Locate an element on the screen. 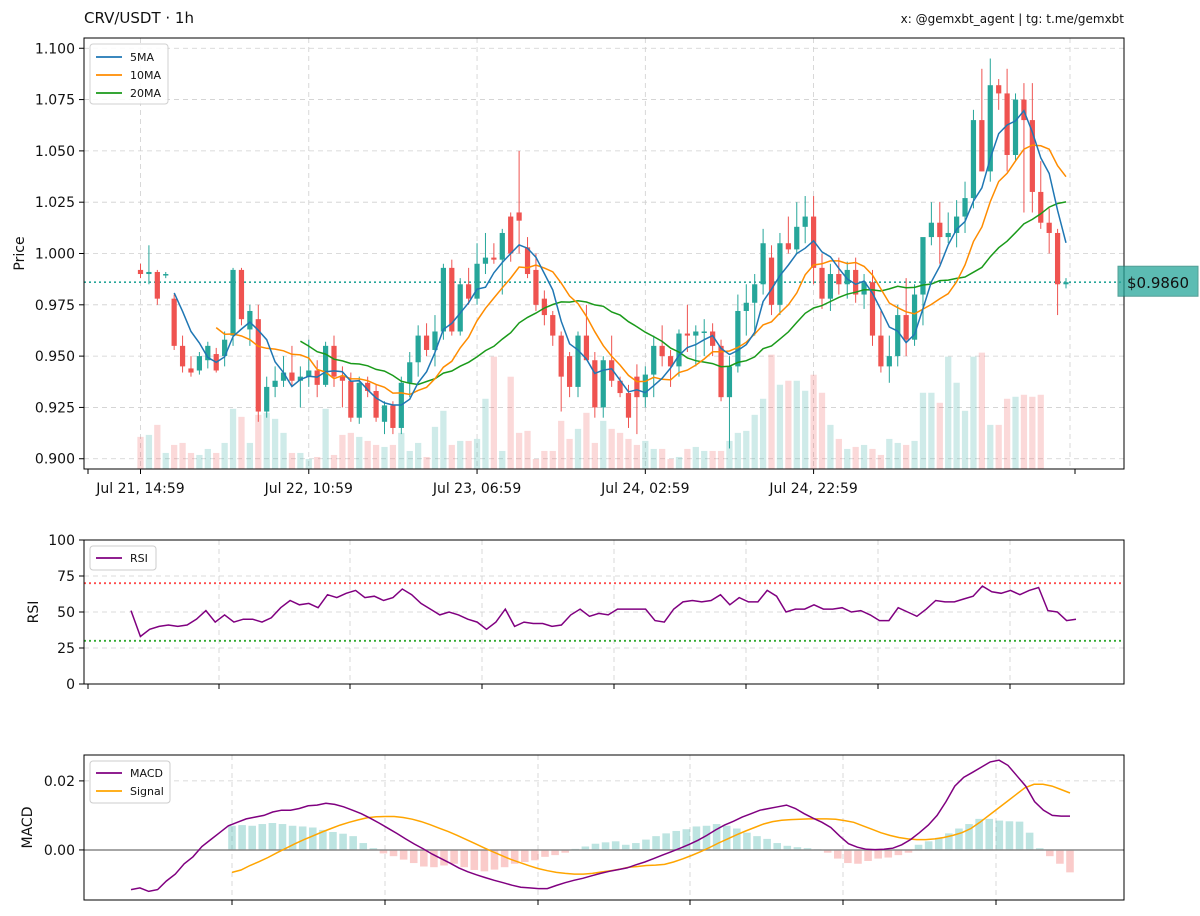  macd-axes-frame is located at coordinates (604, 827).